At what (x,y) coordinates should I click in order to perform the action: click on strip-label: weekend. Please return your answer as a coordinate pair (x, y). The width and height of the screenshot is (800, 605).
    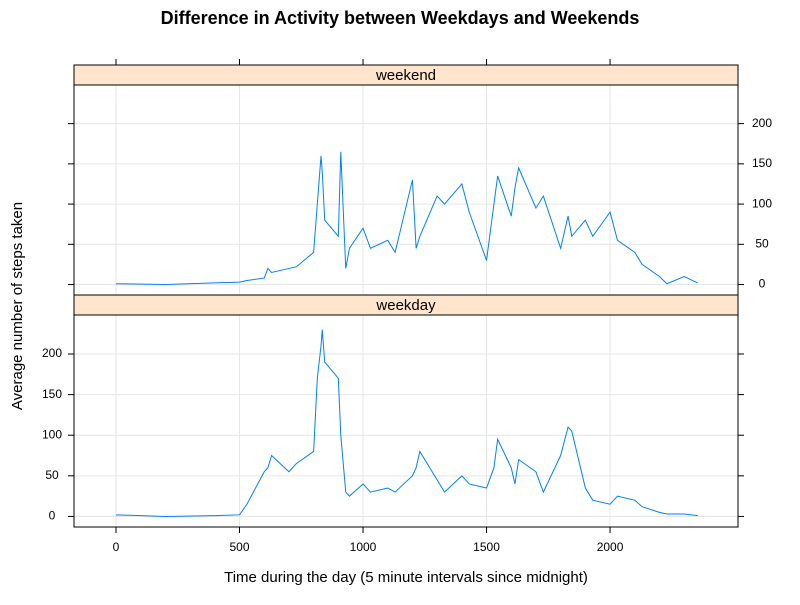
    Looking at the image, I should click on (405, 75).